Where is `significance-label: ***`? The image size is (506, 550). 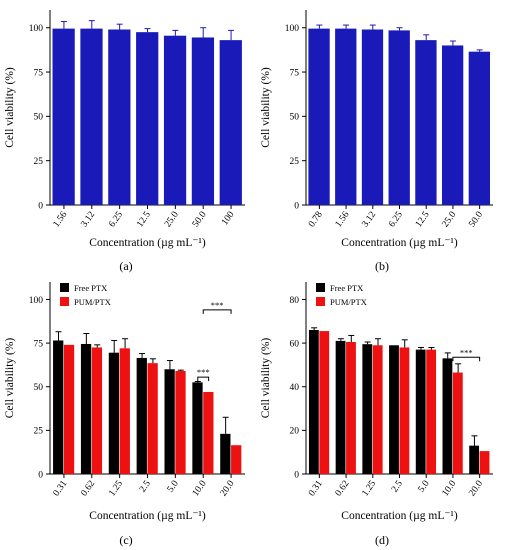
significance-label: *** is located at coordinates (217, 305).